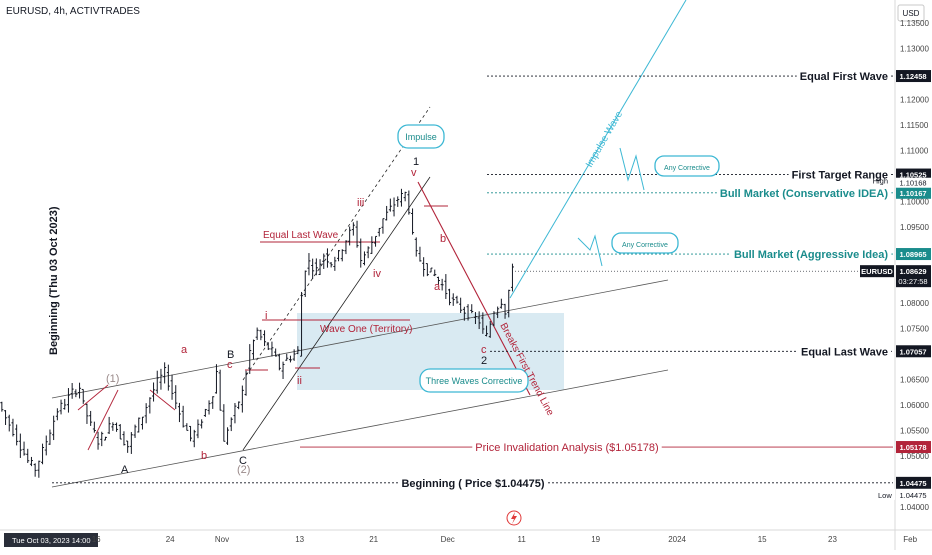 The image size is (932, 555). What do you see at coordinates (911, 13) in the screenshot?
I see `currency-button` at bounding box center [911, 13].